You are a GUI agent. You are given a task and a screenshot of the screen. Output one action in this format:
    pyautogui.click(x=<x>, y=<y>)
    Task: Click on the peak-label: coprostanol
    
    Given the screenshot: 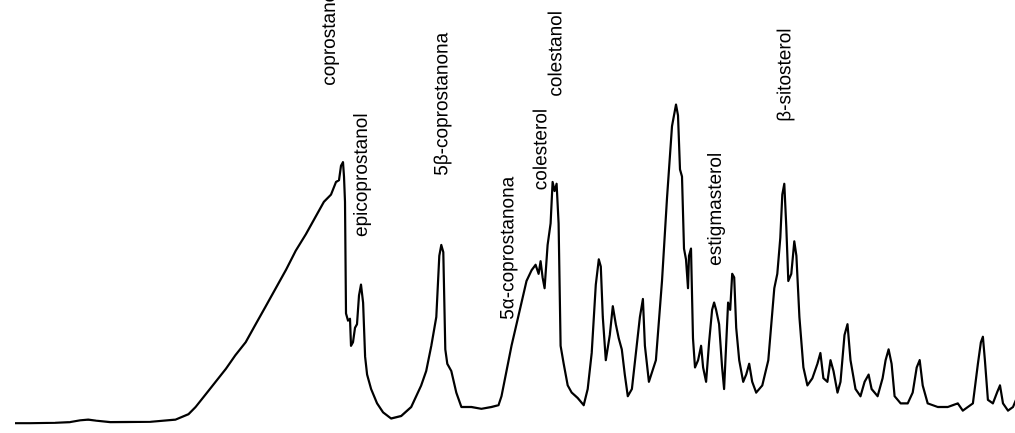 What is the action you would take?
    pyautogui.click(x=329, y=43)
    